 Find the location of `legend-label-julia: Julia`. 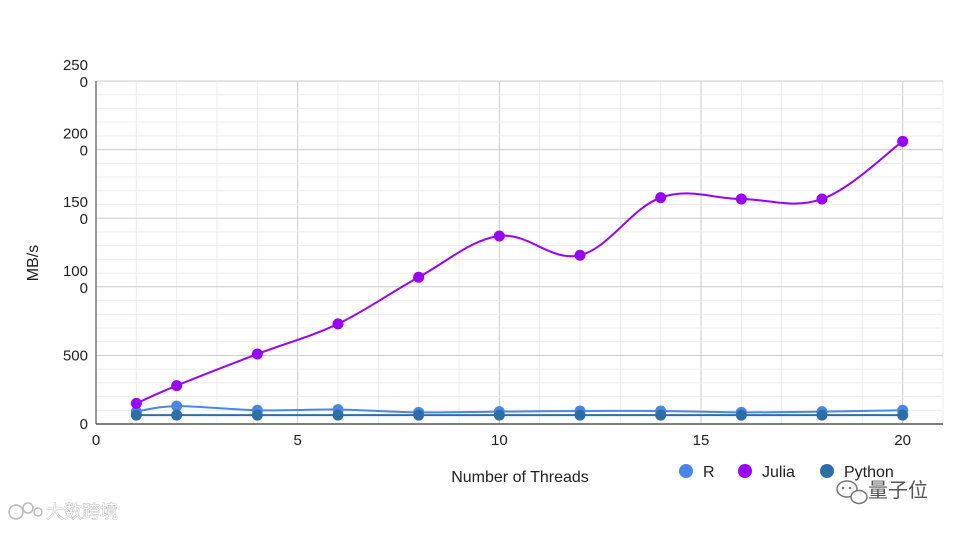

legend-label-julia: Julia is located at coordinates (778, 472).